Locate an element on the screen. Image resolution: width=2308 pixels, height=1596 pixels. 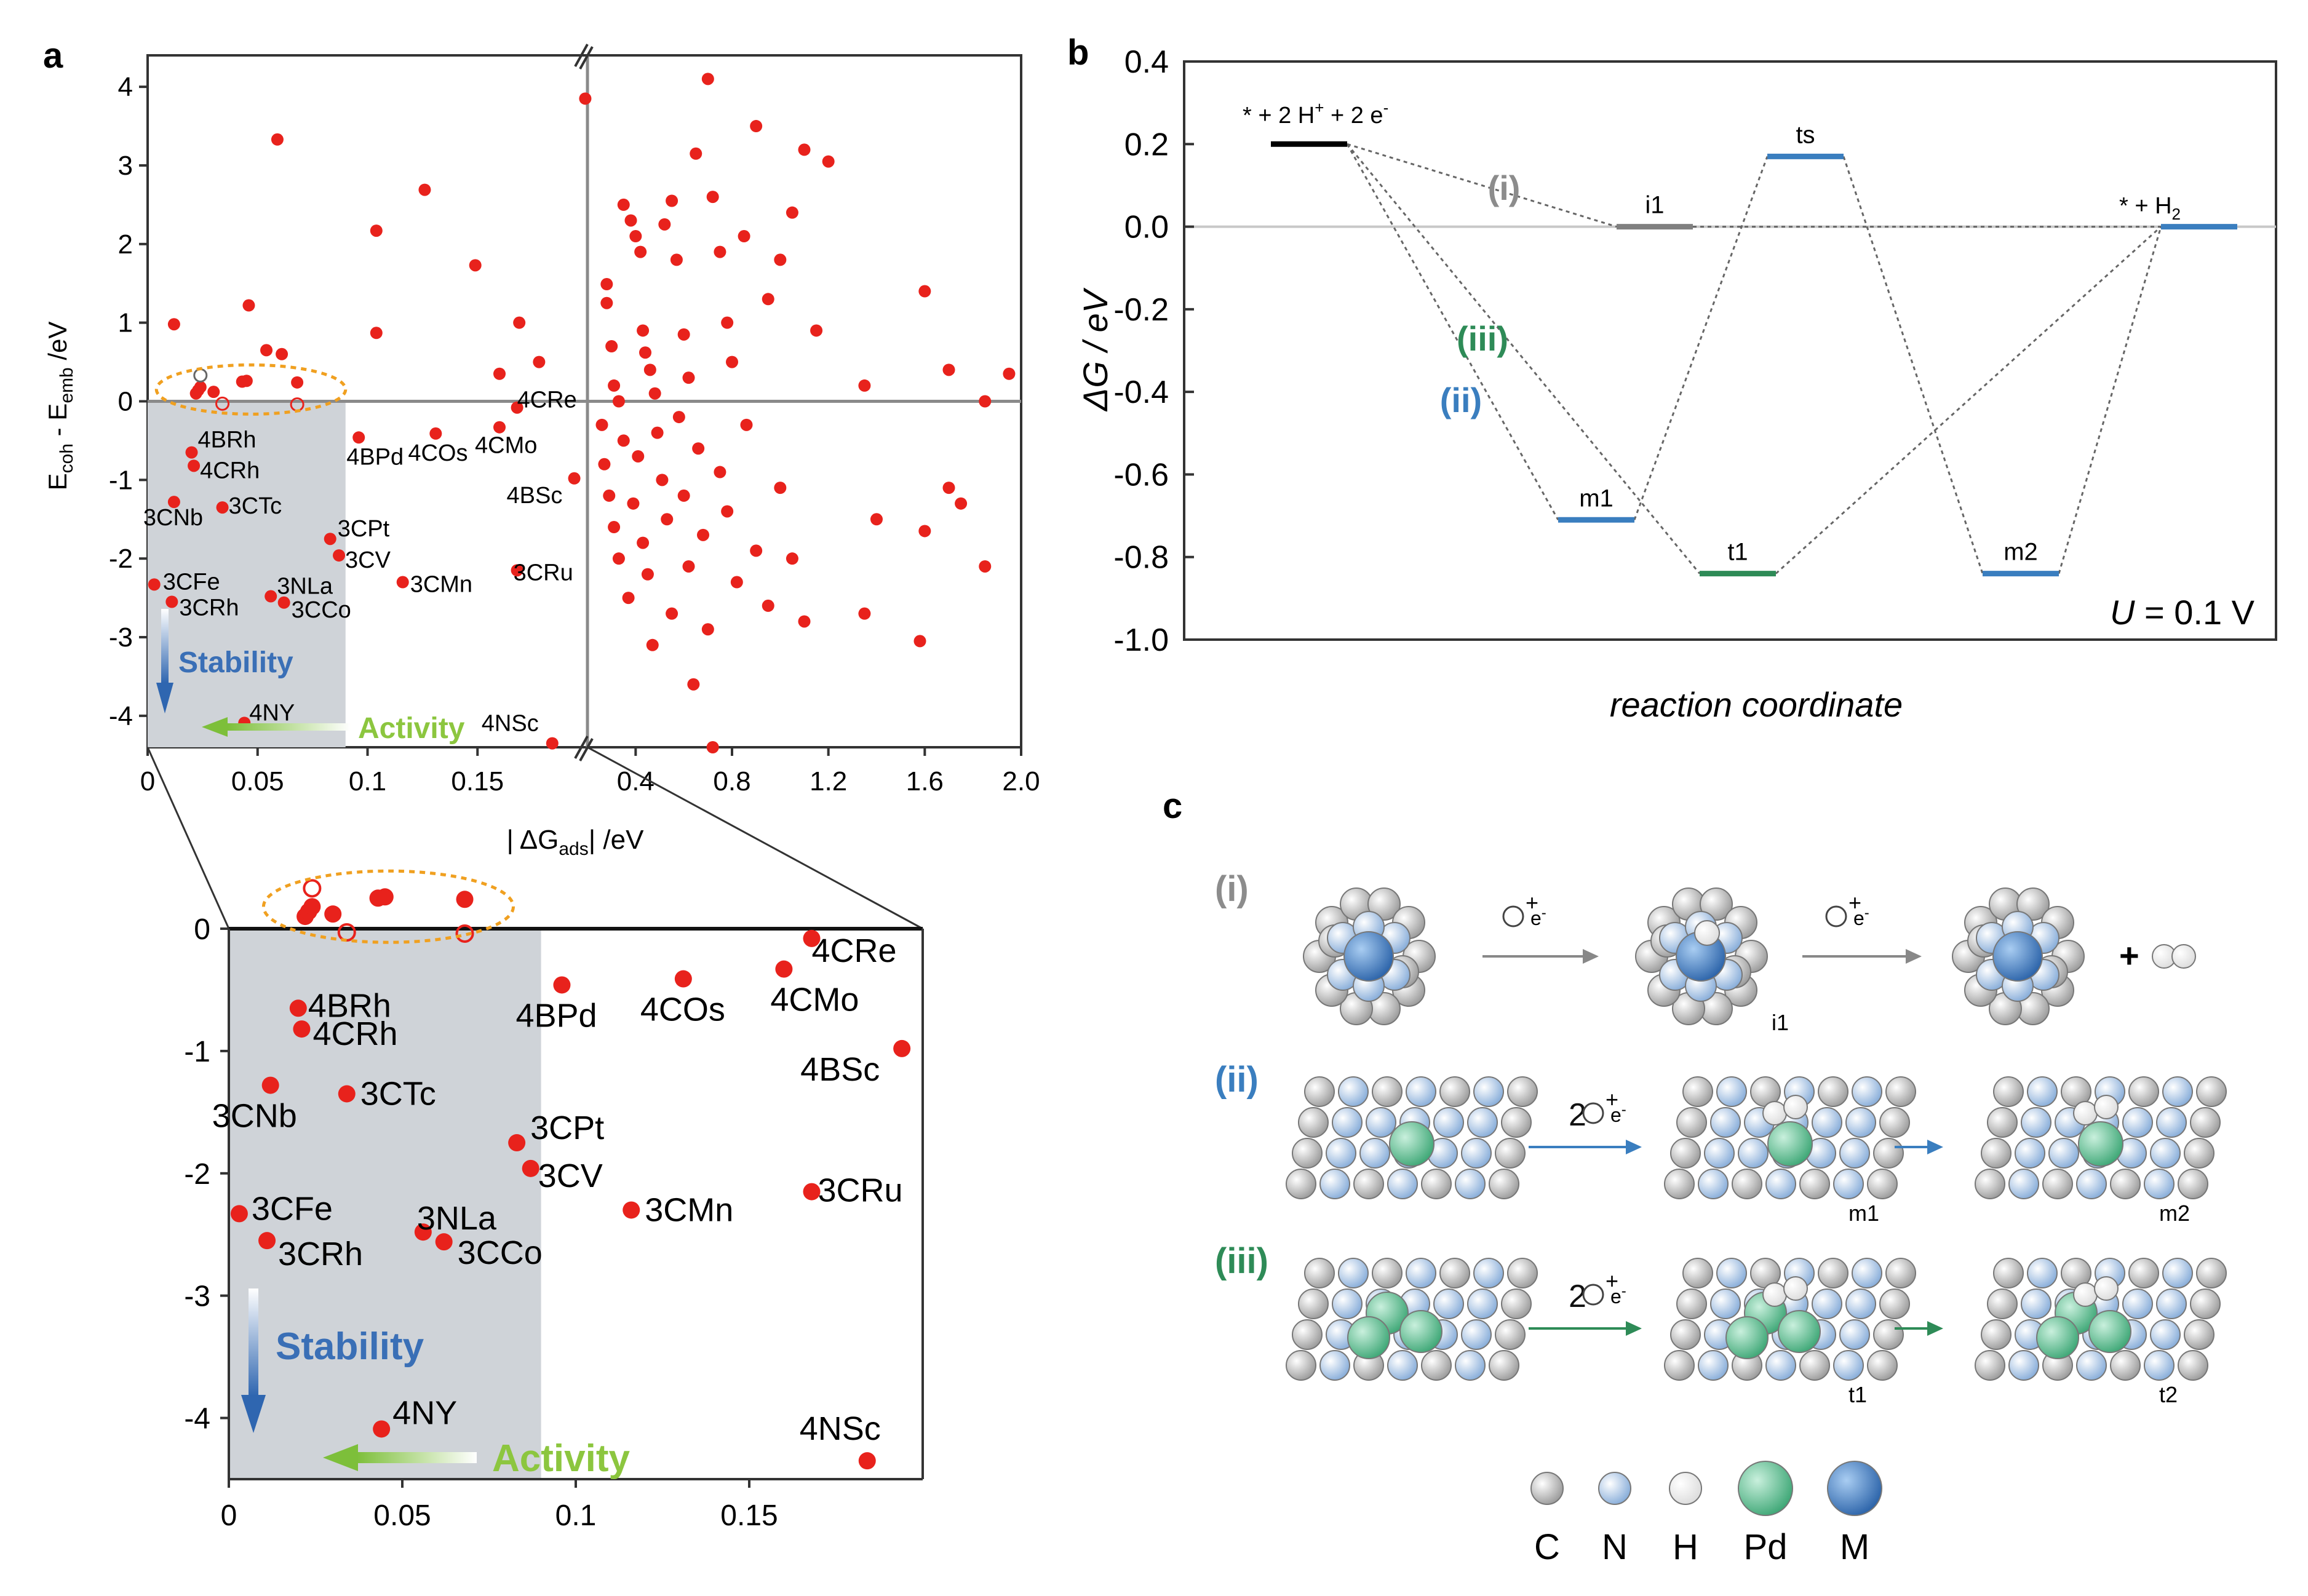
a-y-tick-label: -2 is located at coordinates (121, 559).